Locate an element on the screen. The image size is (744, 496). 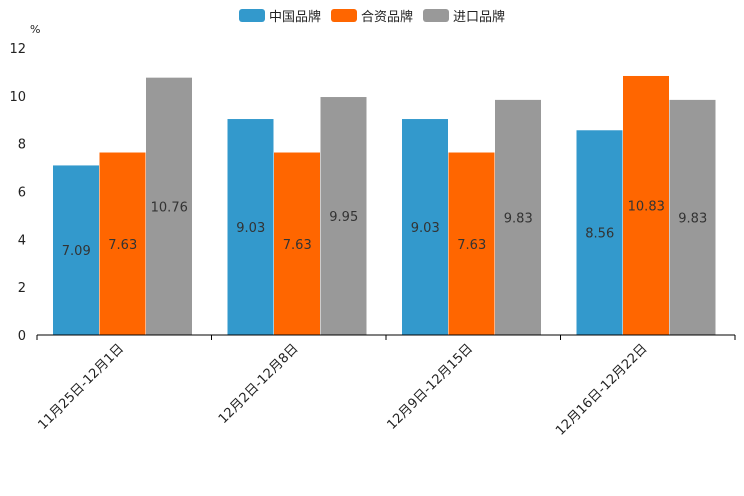
bar-进口品牌-2 is located at coordinates (343, 216).